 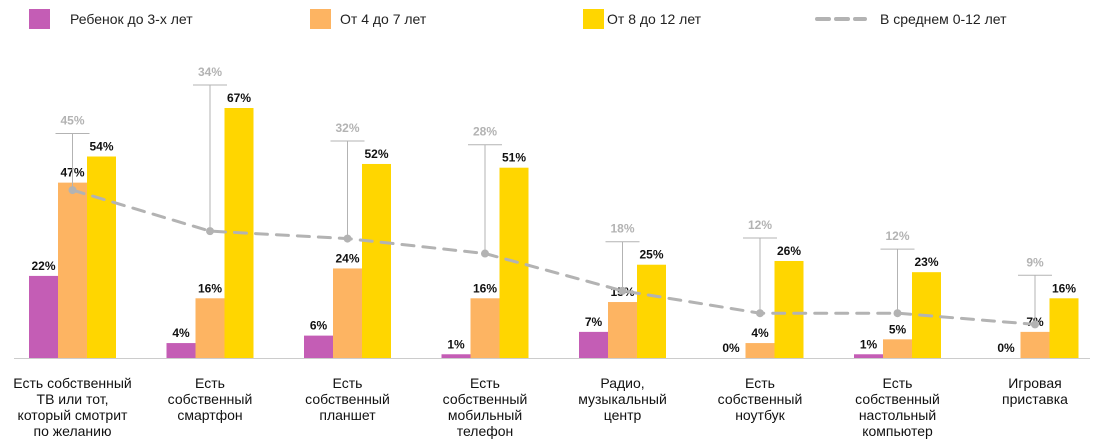 What do you see at coordinates (485, 431) in the screenshot?
I see `category-label-line: телефон` at bounding box center [485, 431].